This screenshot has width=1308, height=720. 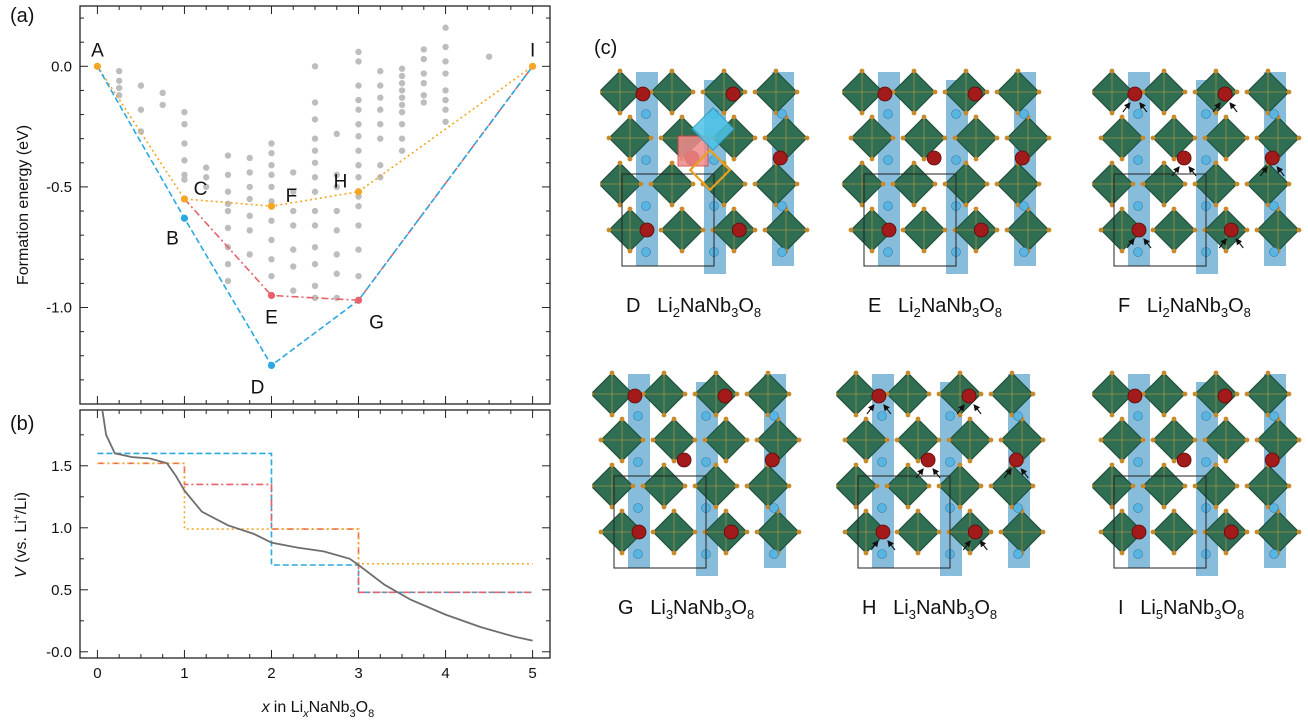 I want to click on highlight-square-red, so click(x=693, y=151).